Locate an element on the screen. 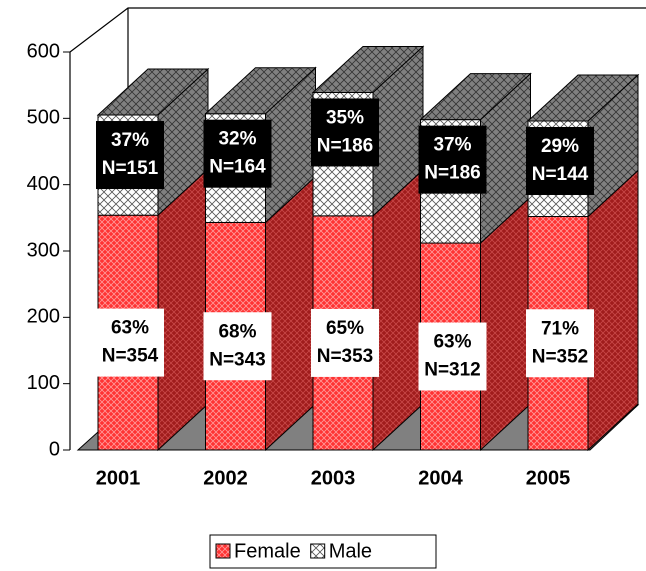 The image size is (646, 571). data-label-count: N=352 is located at coordinates (560, 356).